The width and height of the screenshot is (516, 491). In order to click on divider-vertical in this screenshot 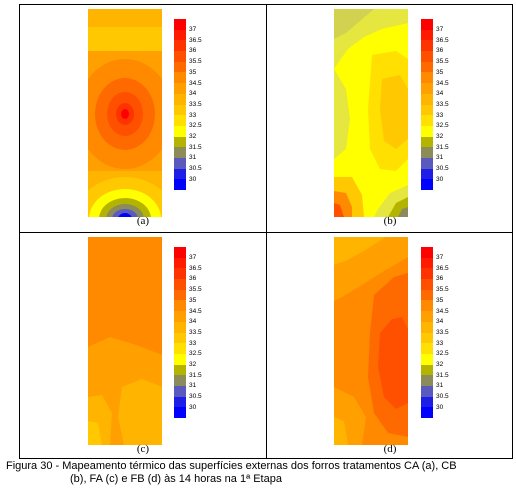, I will do `click(266, 231)`.